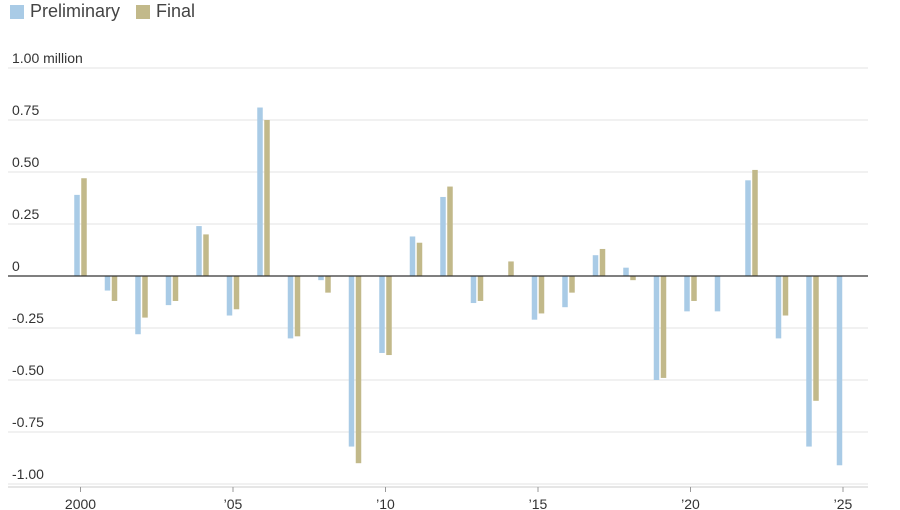 This screenshot has width=900, height=510. Describe the element at coordinates (145, 297) in the screenshot. I see `bar-final-2002` at that location.